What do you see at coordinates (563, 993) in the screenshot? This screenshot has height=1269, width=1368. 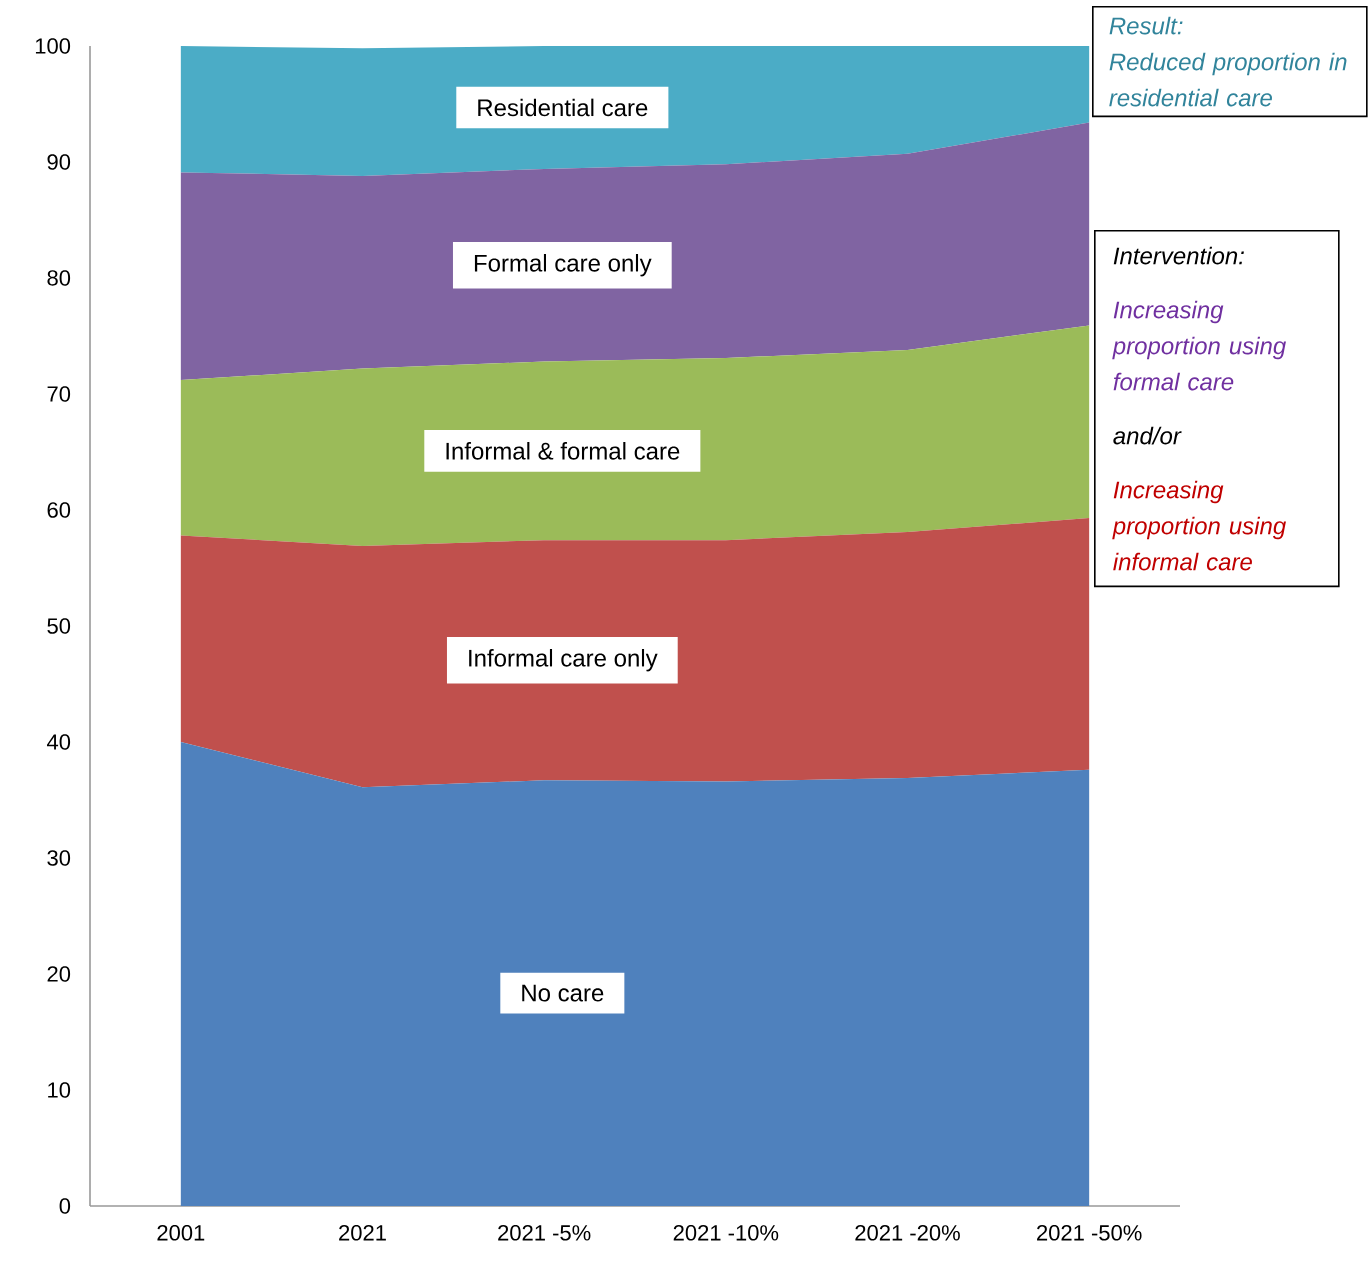 I see `series-label: No care` at bounding box center [563, 993].